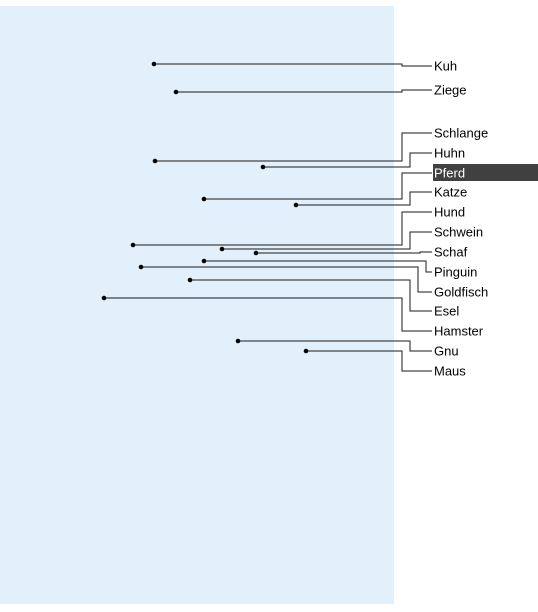  What do you see at coordinates (449, 153) in the screenshot?
I see `label-huhn: Huhn` at bounding box center [449, 153].